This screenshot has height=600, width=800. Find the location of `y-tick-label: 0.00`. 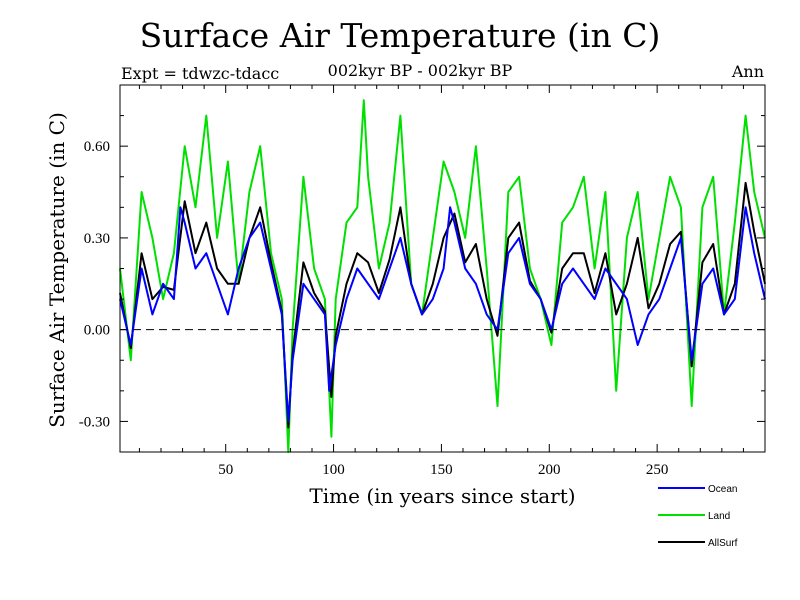

y-tick-label: 0.00 is located at coordinates (97, 331).